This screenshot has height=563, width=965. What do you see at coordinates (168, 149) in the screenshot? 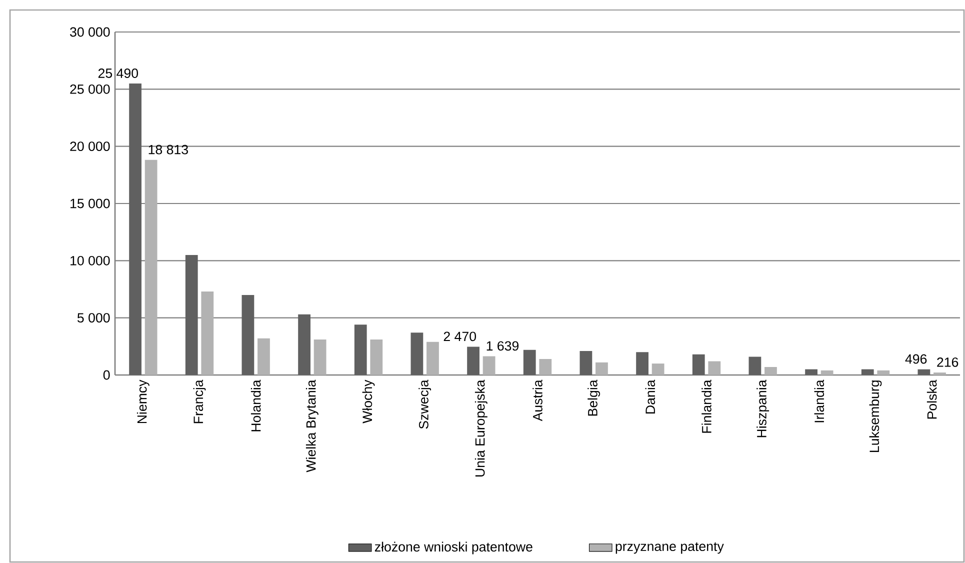
I see `data-label: 18 813` at bounding box center [168, 149].